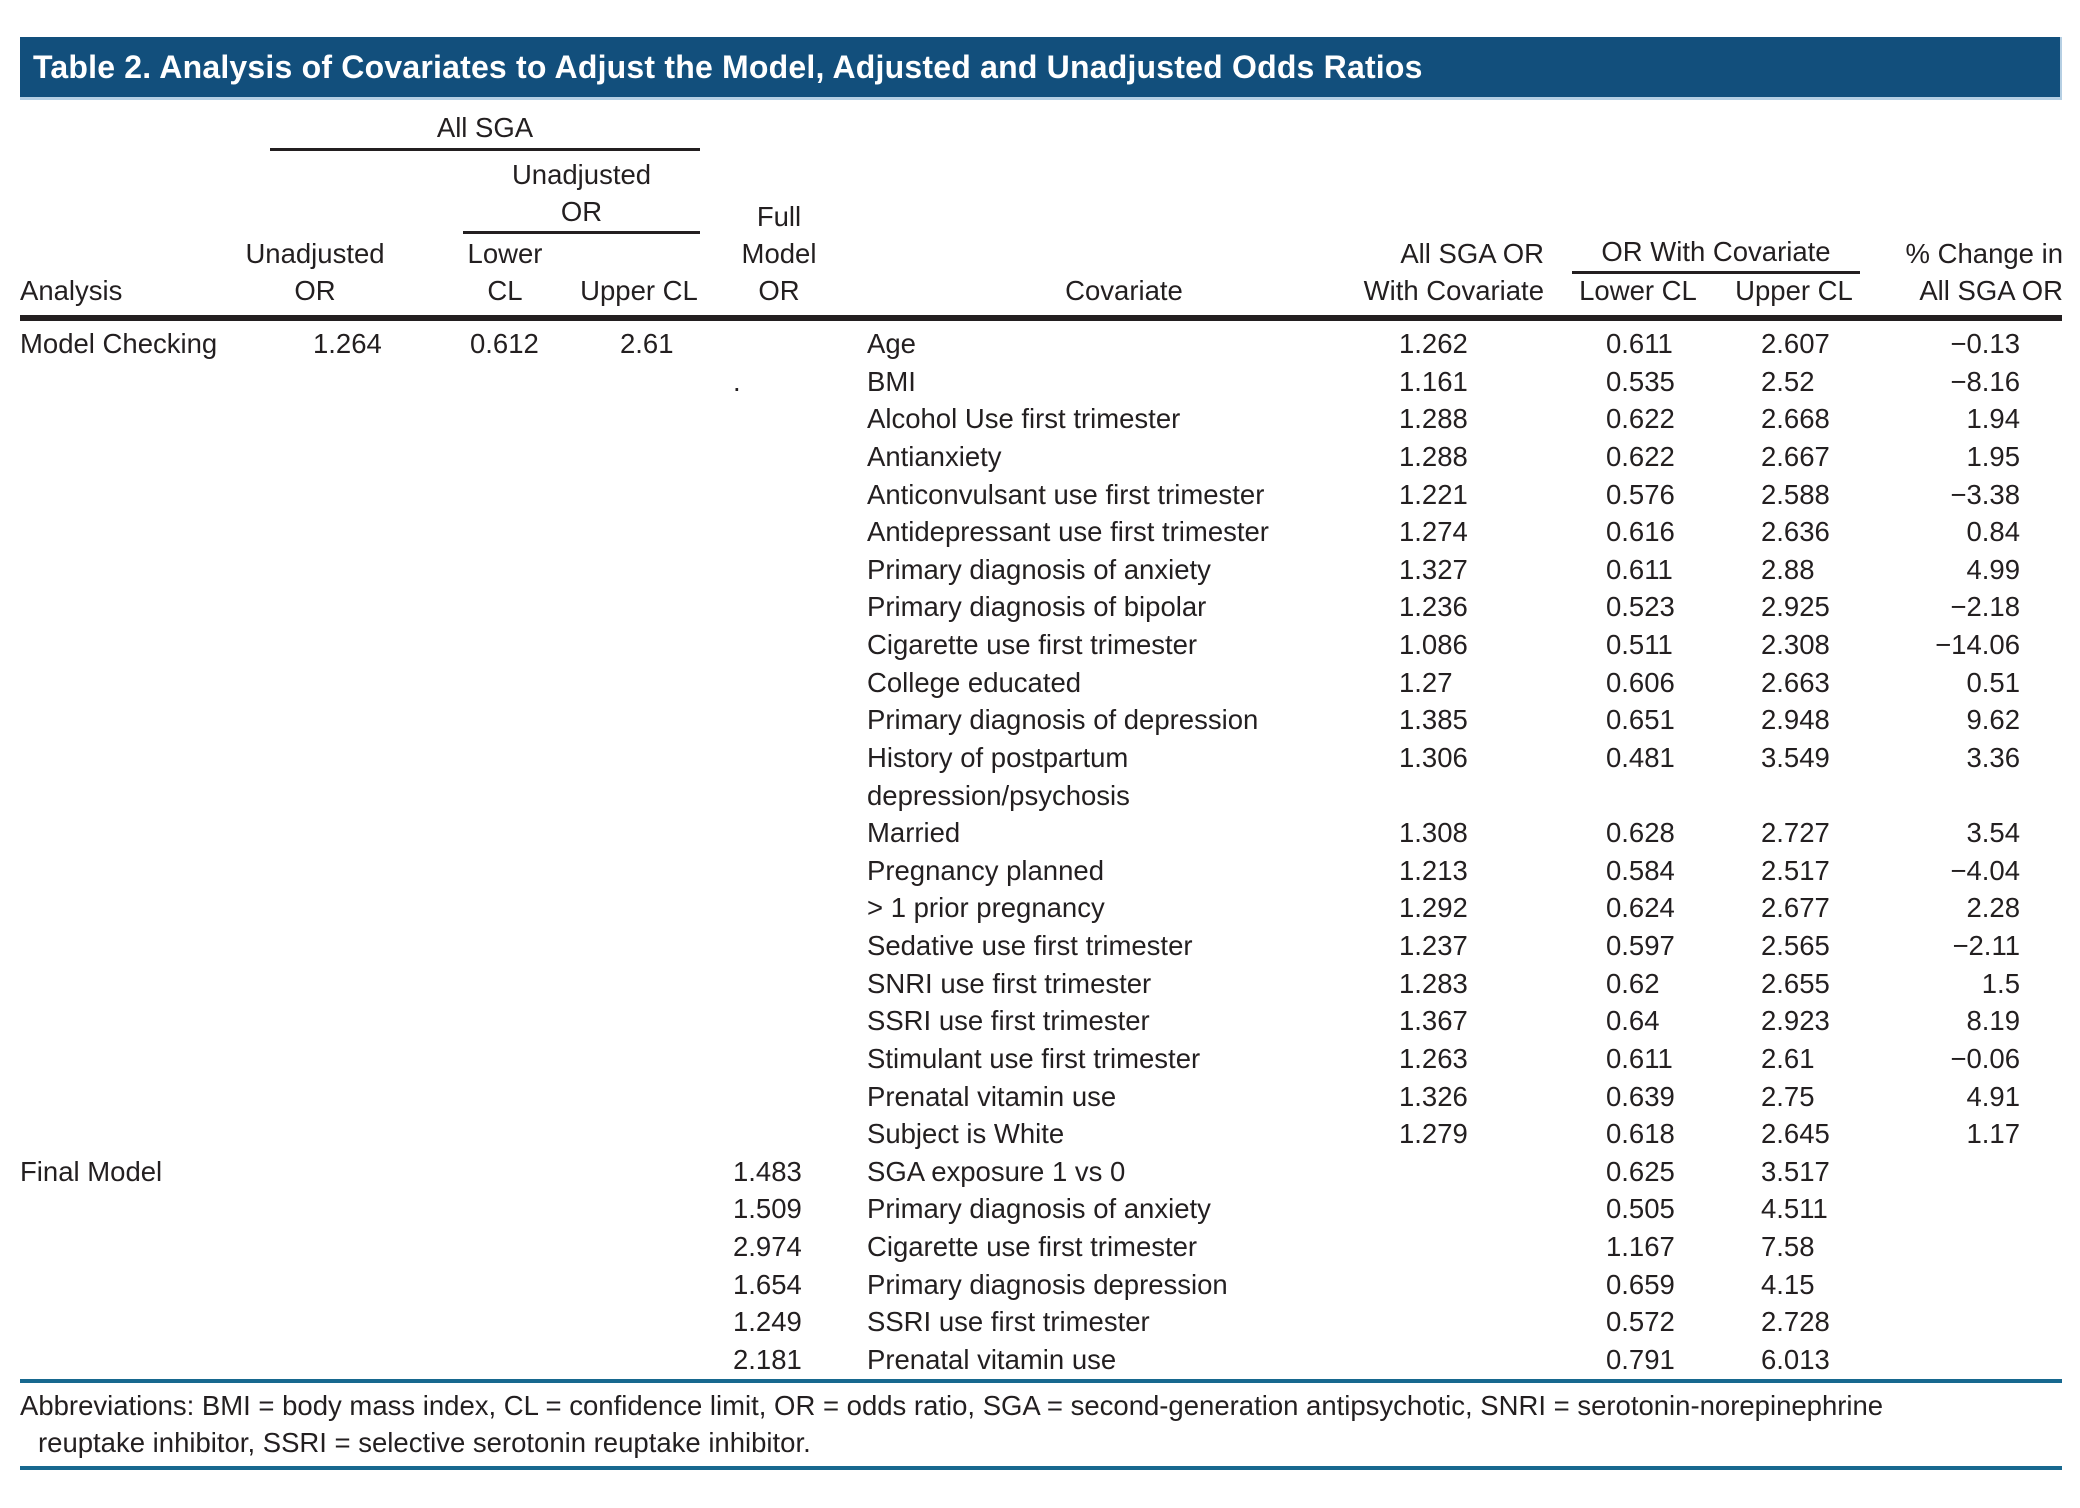  I want to click on cell-covariate: College educated, so click(974, 682).